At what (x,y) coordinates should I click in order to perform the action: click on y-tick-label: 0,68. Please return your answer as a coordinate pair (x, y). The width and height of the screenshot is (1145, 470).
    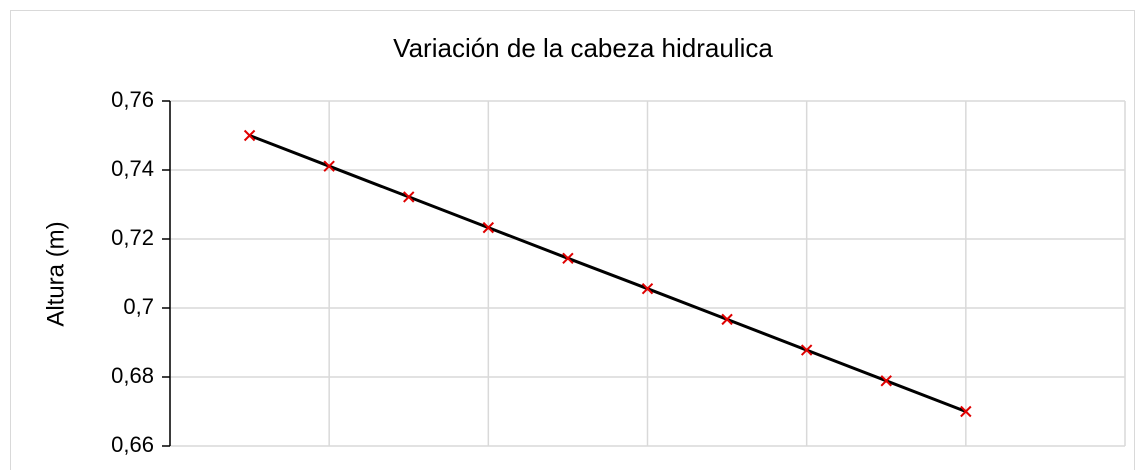
    Looking at the image, I should click on (132, 375).